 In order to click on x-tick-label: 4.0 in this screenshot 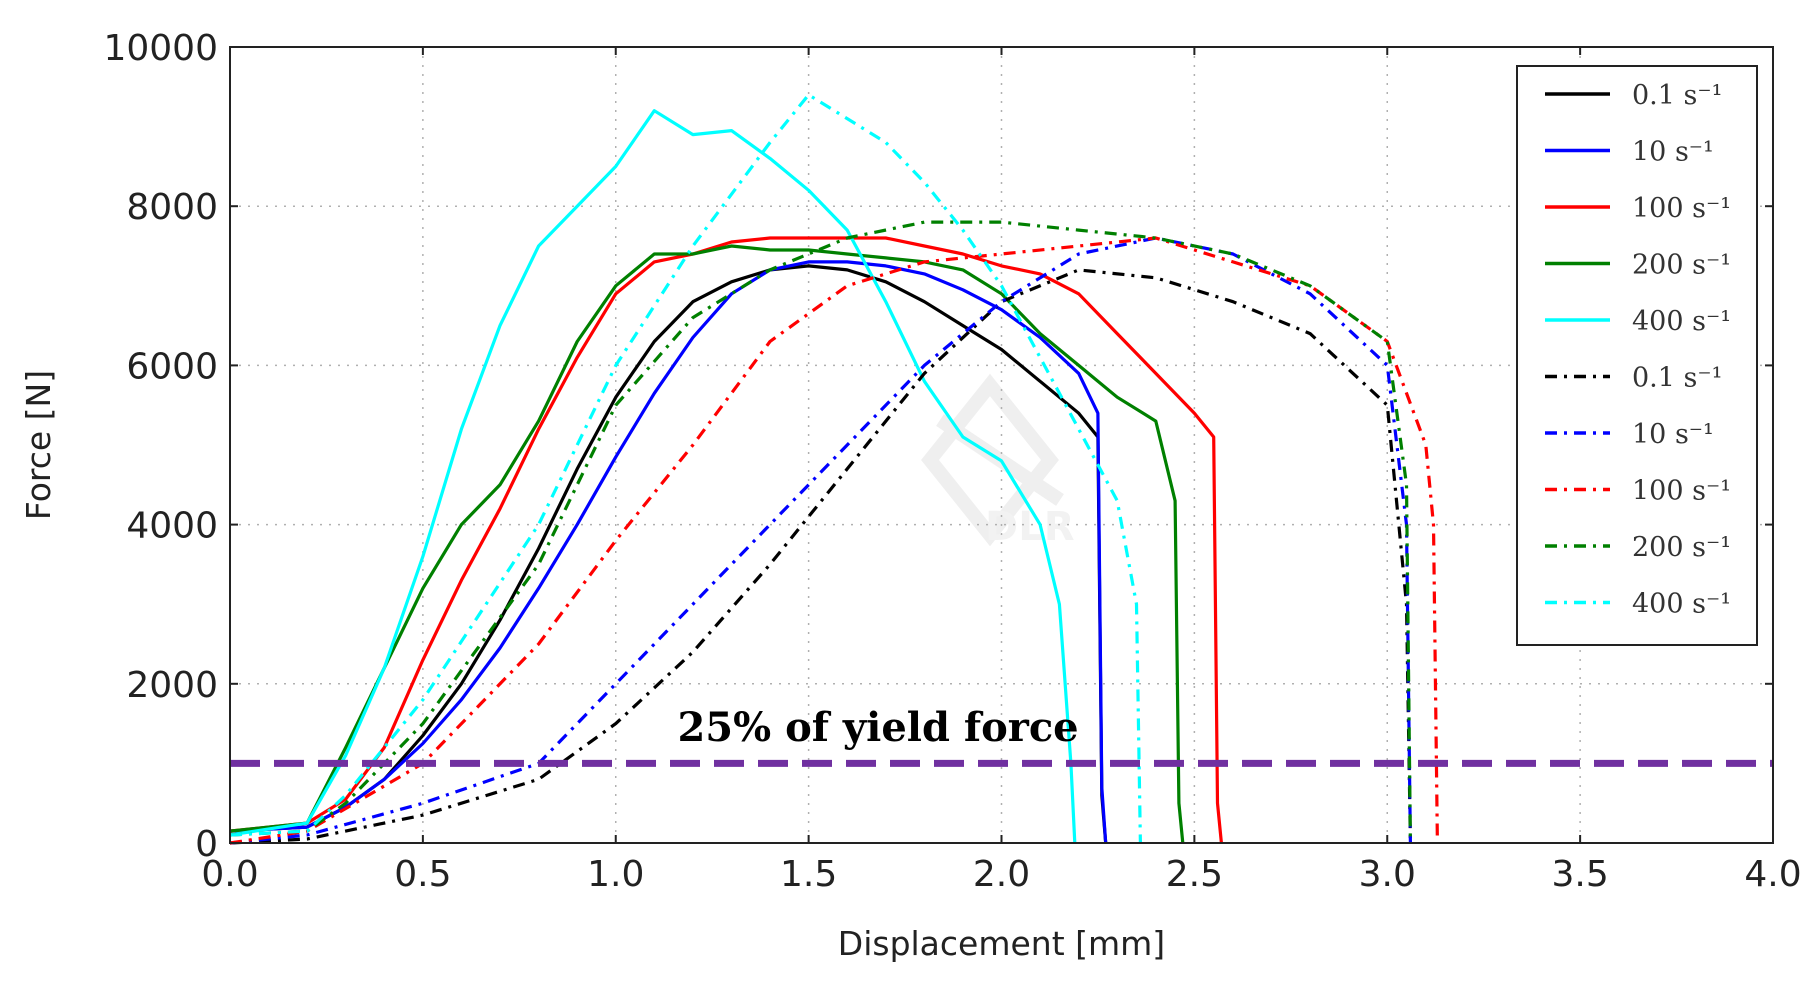, I will do `click(1772, 874)`.